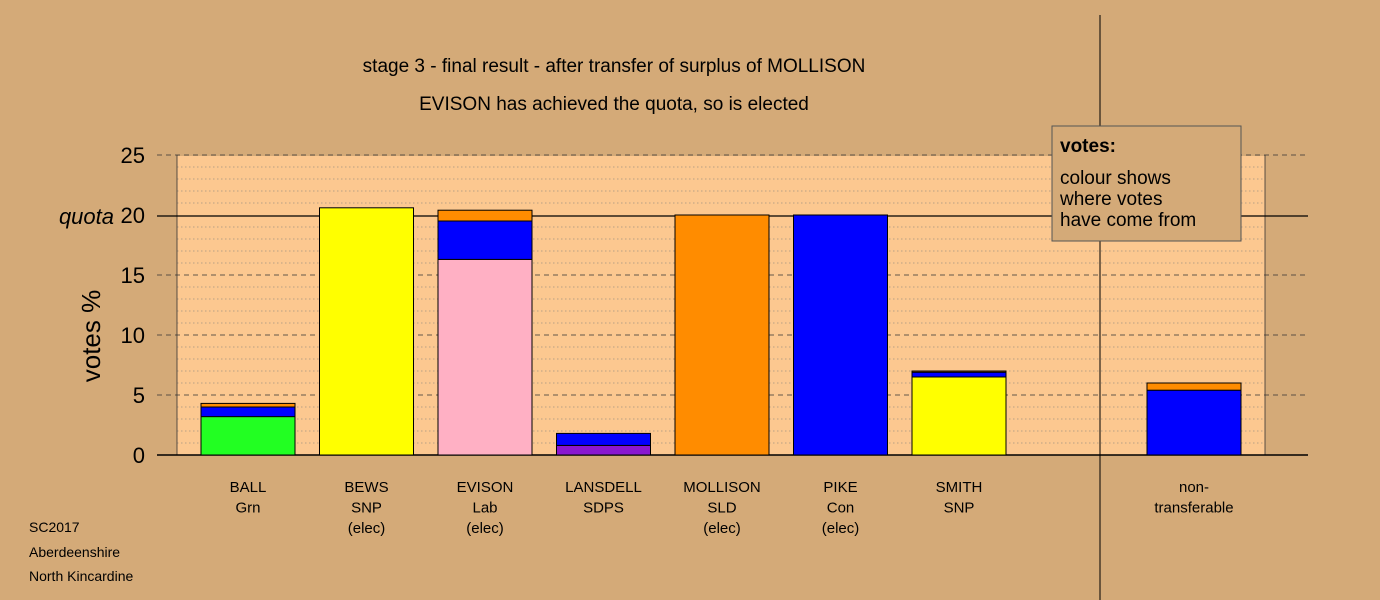 The width and height of the screenshot is (1380, 600). I want to click on y-tick-labels: 0 5 10 15 20 25, so click(133, 305).